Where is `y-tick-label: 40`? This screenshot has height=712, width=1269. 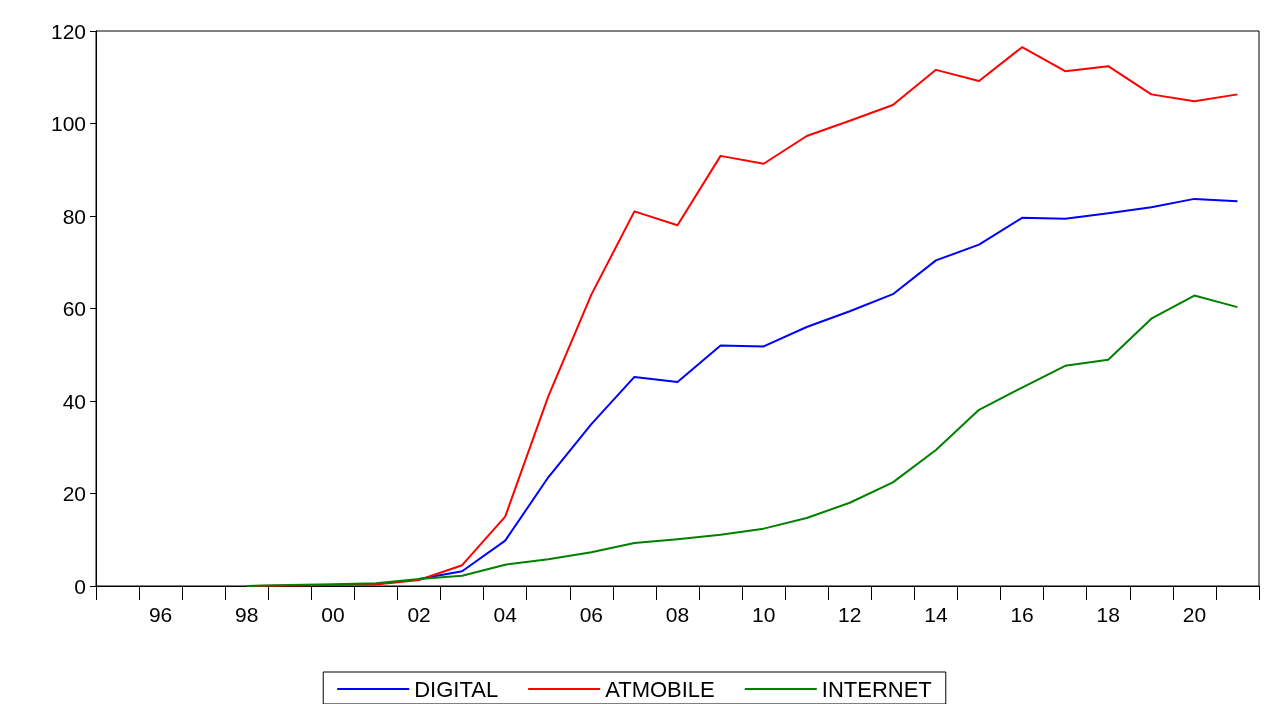 y-tick-label: 40 is located at coordinates (74, 401).